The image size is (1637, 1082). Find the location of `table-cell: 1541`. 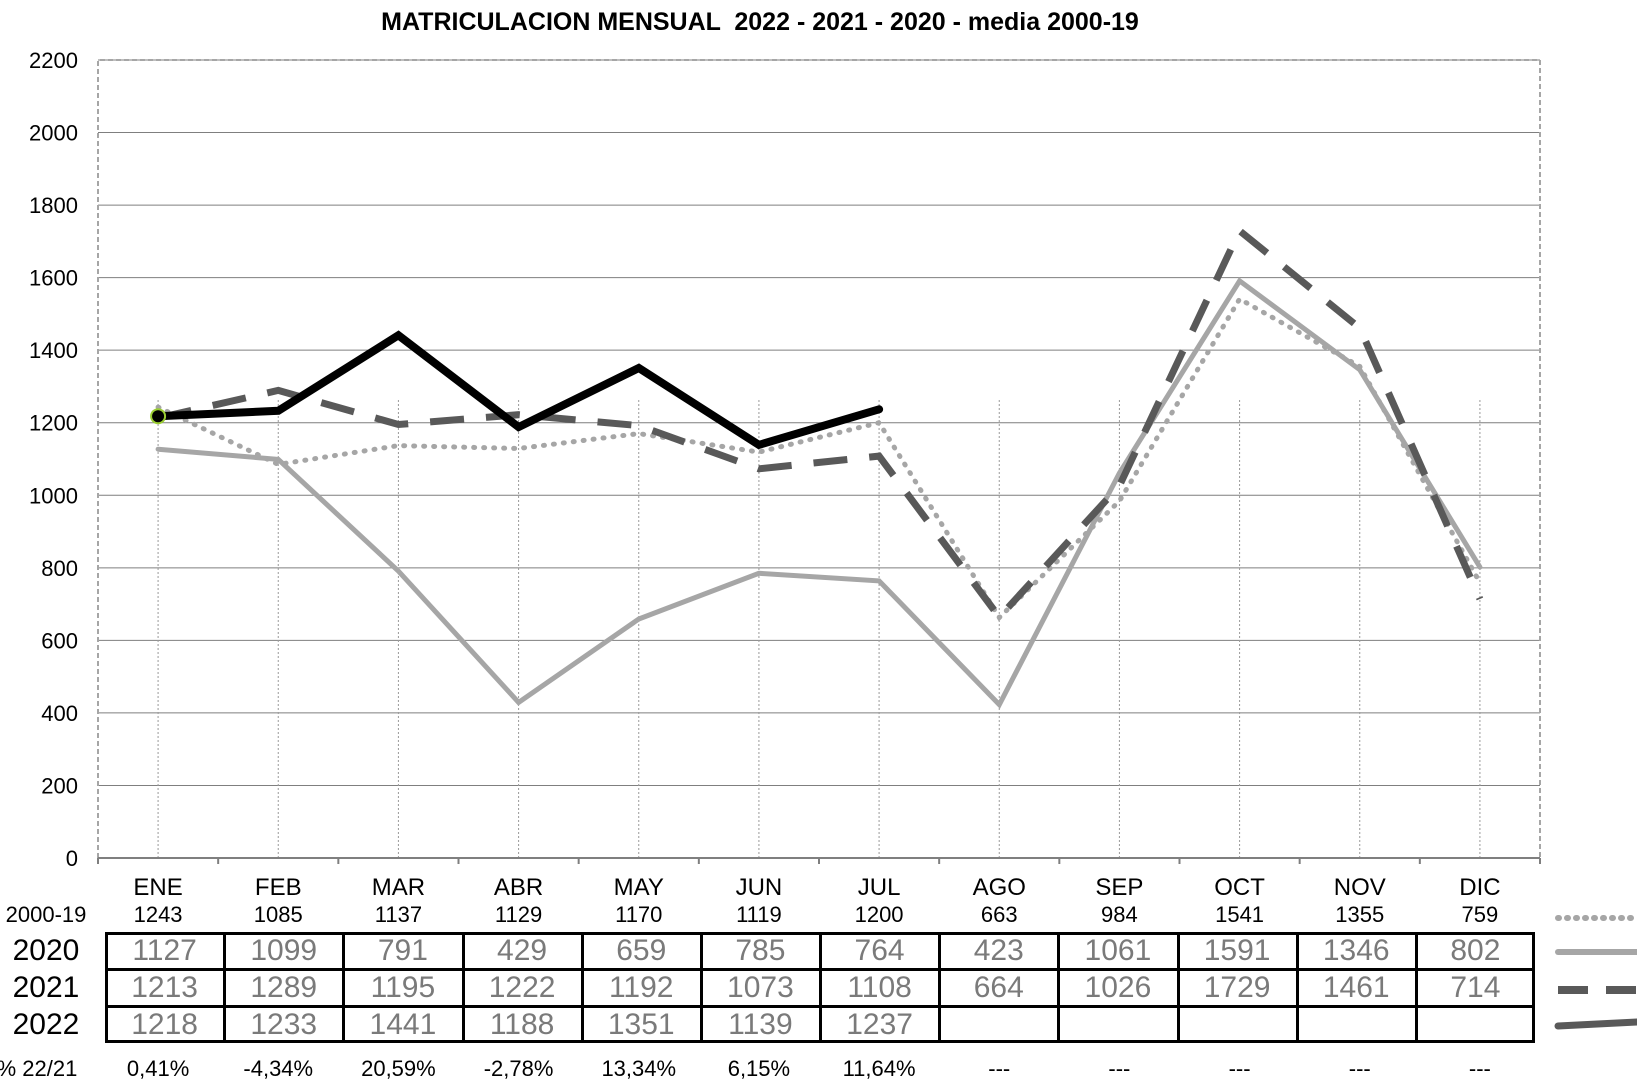

table-cell: 1541 is located at coordinates (1240, 914).